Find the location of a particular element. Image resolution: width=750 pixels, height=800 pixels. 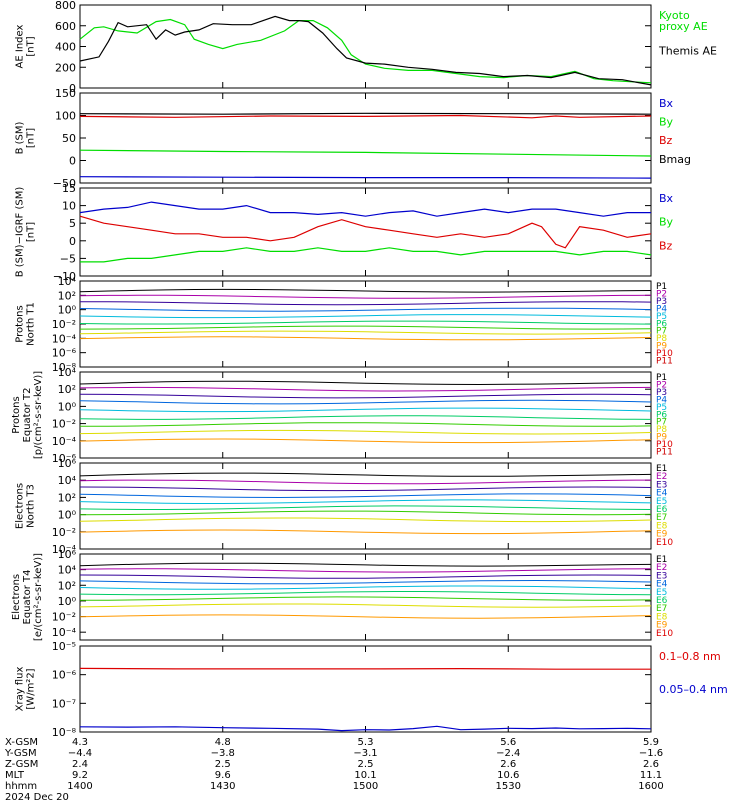

y-axis-label: Protons is located at coordinates (20, 323).